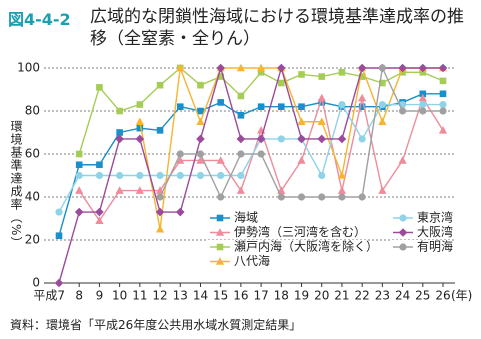 Image resolution: width=481 pixels, height=339 pixels. What do you see at coordinates (402, 296) in the screenshot?
I see `x-tick-label: 24` at bounding box center [402, 296].